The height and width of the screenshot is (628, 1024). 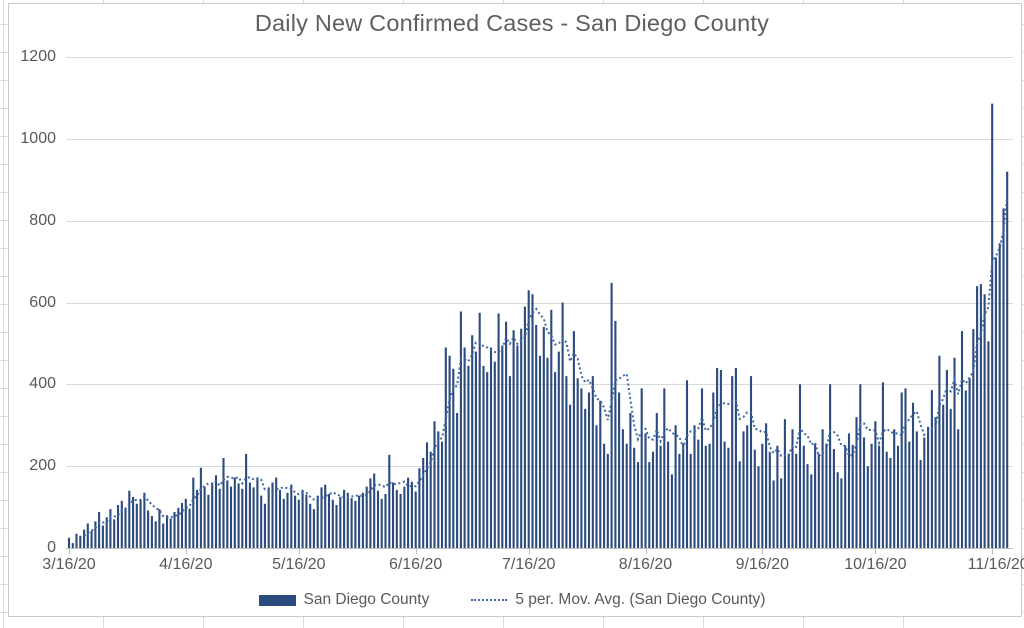 What do you see at coordinates (51, 547) in the screenshot?
I see `y-axis-label: 0` at bounding box center [51, 547].